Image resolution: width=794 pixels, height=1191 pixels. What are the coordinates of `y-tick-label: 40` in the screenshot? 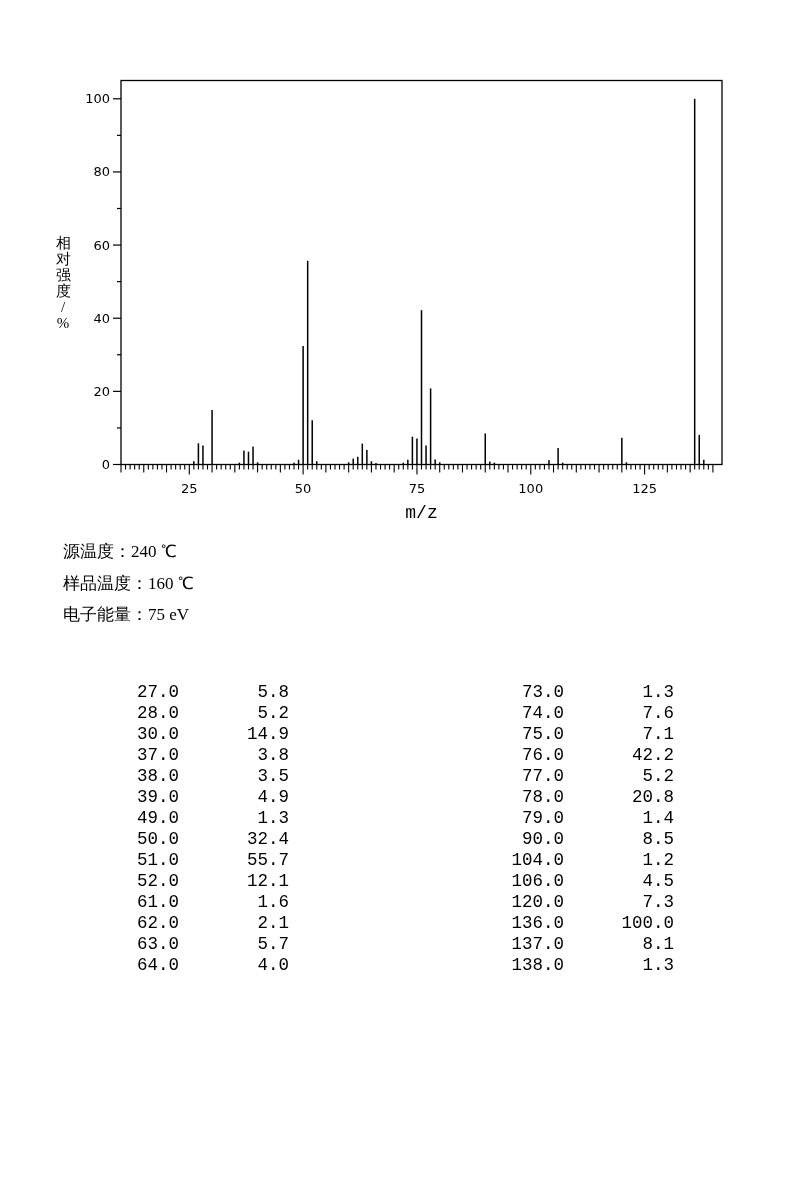 It's located at (101, 318).